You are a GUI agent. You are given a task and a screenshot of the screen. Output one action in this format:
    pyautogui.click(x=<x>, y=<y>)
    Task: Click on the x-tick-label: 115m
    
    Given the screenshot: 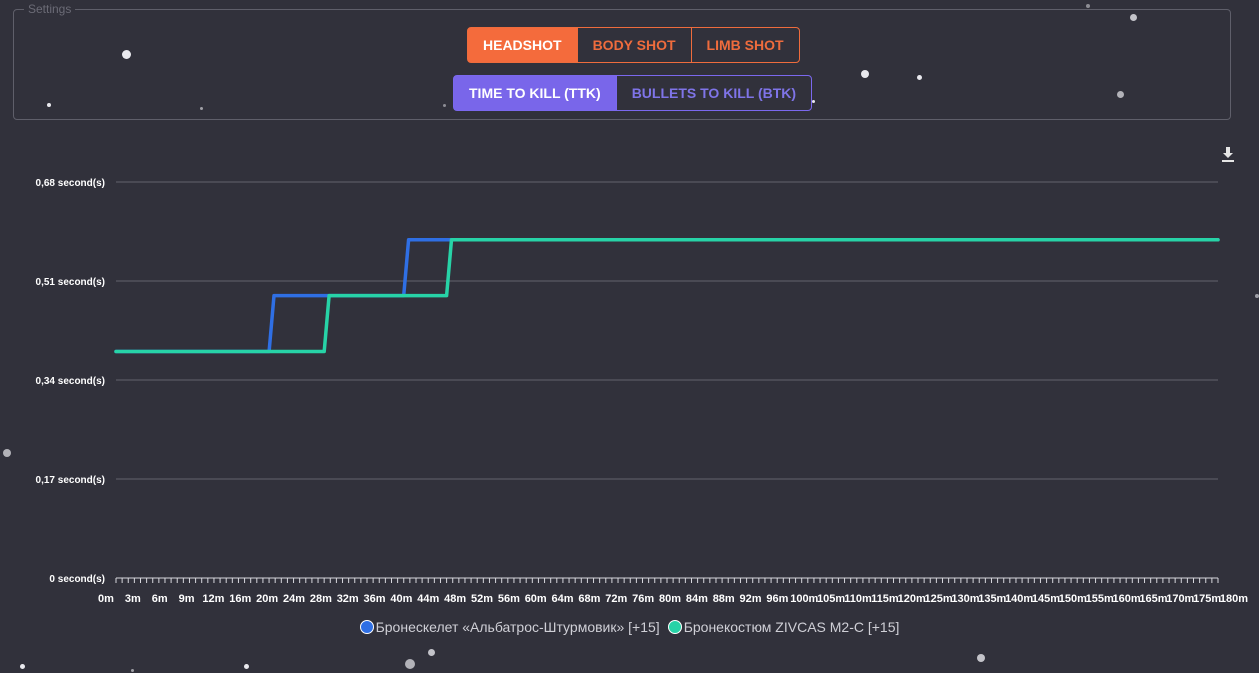 What is the action you would take?
    pyautogui.click(x=885, y=599)
    